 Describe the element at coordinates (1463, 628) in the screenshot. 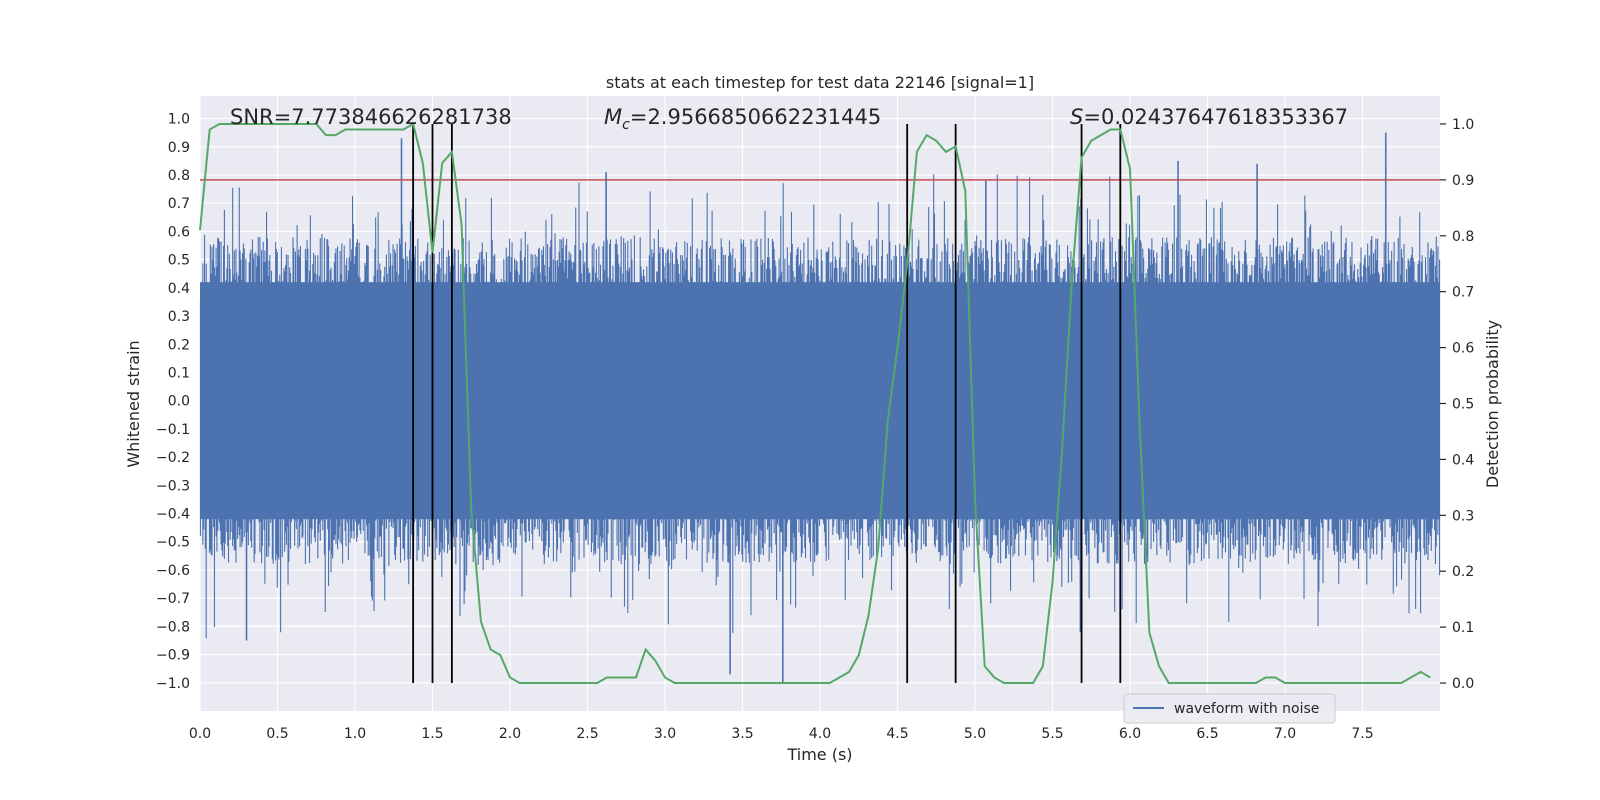

I see `y2-tick-label: 0.1` at that location.